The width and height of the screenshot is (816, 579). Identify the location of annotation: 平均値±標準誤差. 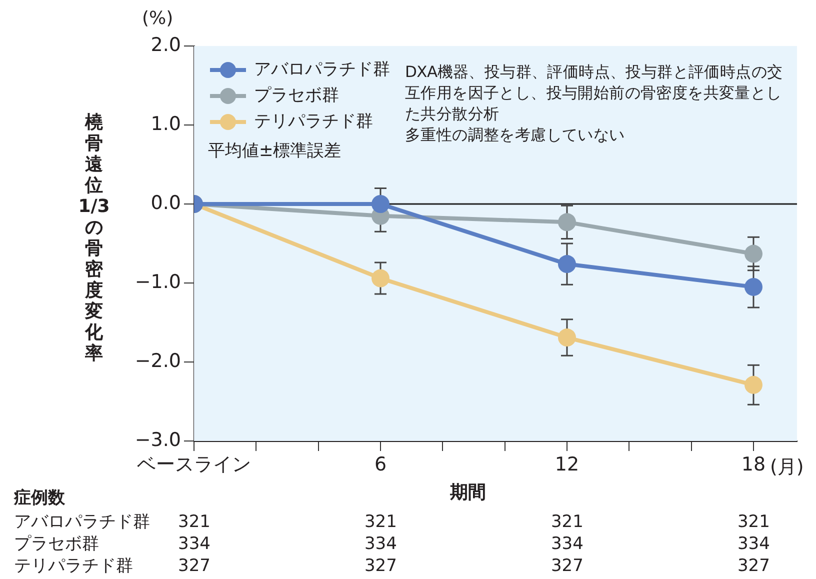
(275, 151).